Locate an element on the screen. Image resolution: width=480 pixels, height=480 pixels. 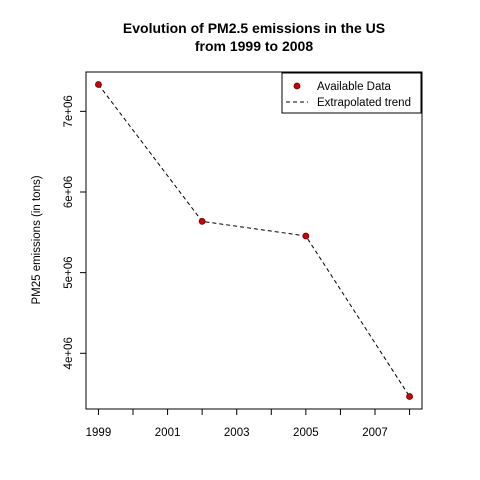
x-axis: 1999 2001 2003 2005 2007 is located at coordinates (248, 423).